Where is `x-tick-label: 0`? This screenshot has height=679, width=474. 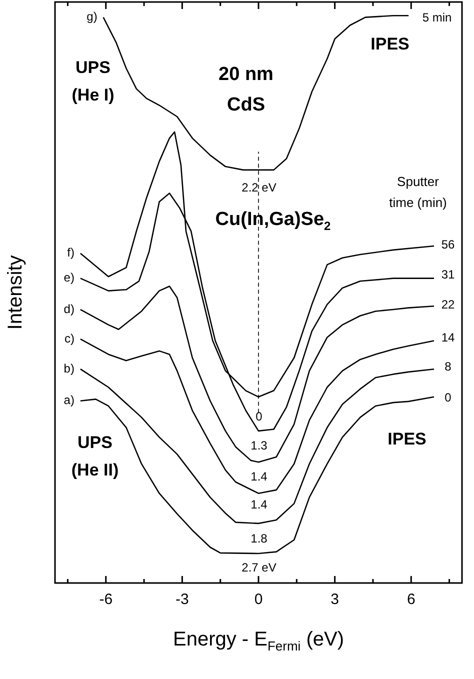 x-tick-label: 0 is located at coordinates (258, 599).